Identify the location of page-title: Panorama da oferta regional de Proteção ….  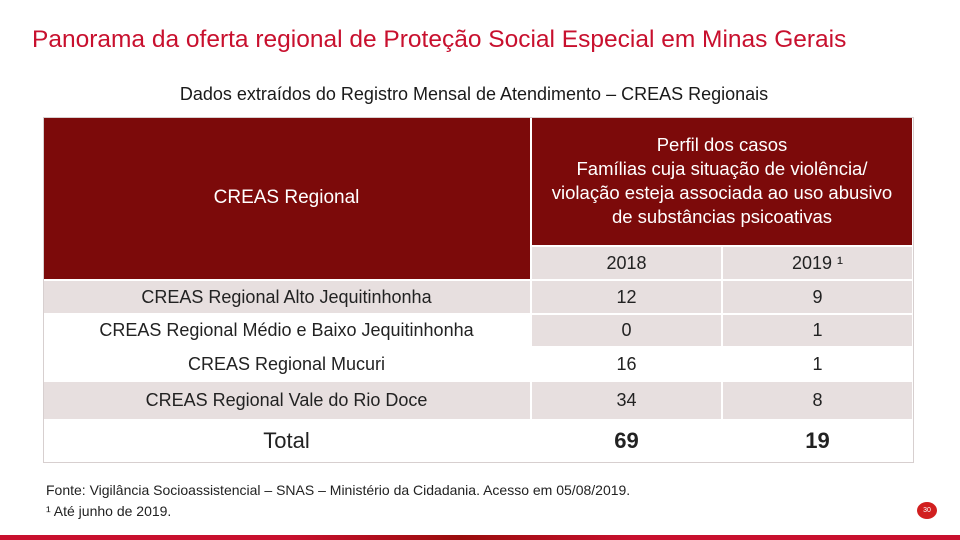
(439, 39).